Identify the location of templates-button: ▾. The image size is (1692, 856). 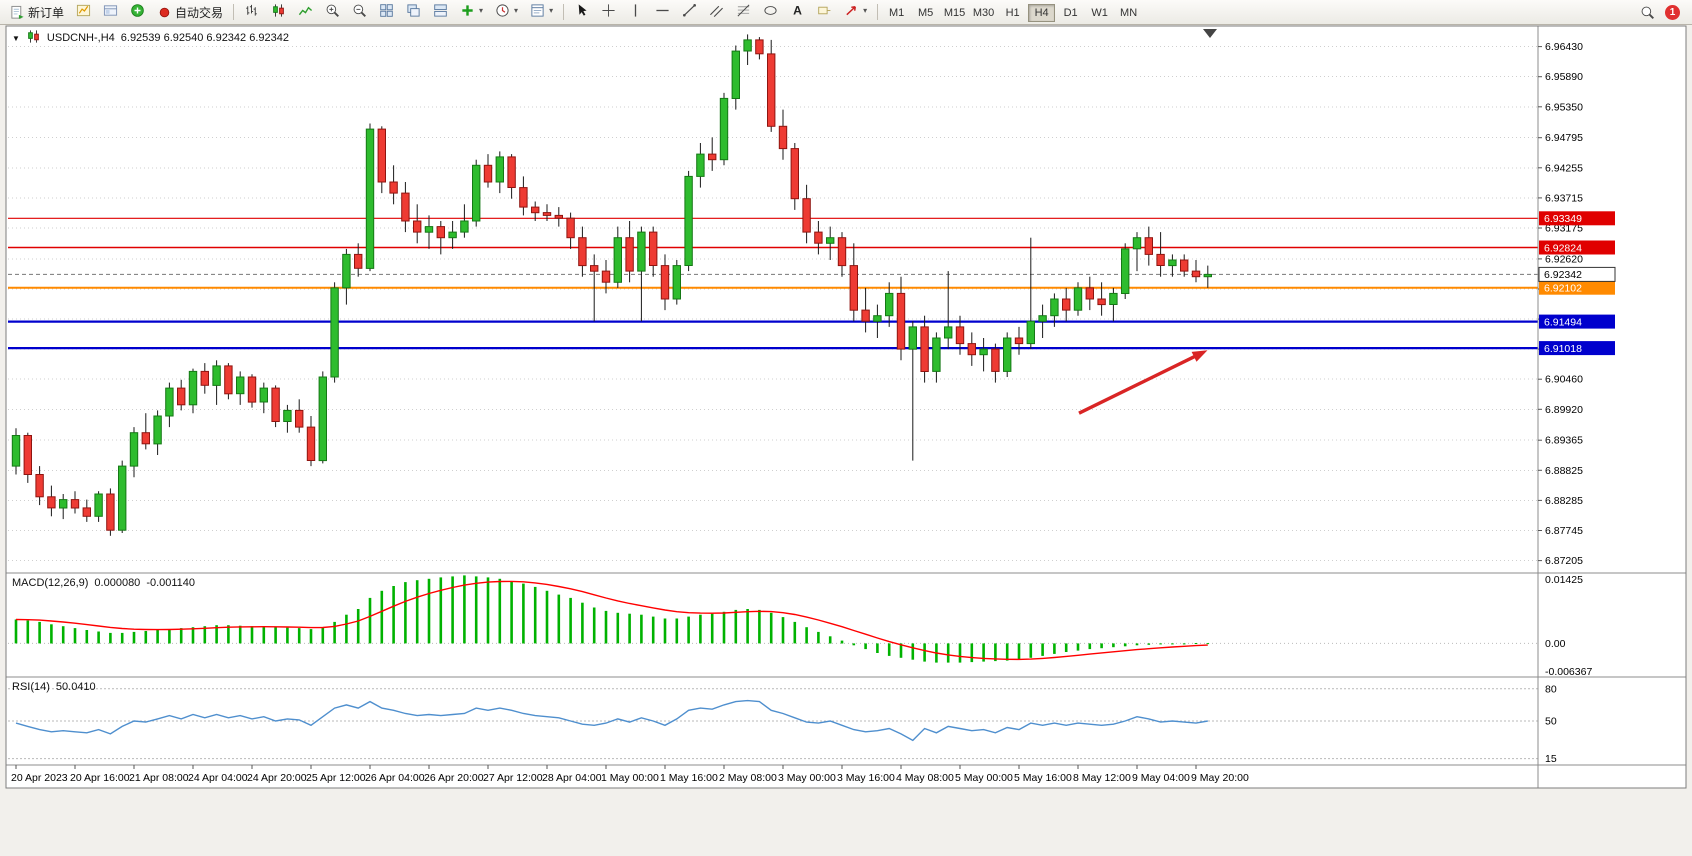
(541, 11).